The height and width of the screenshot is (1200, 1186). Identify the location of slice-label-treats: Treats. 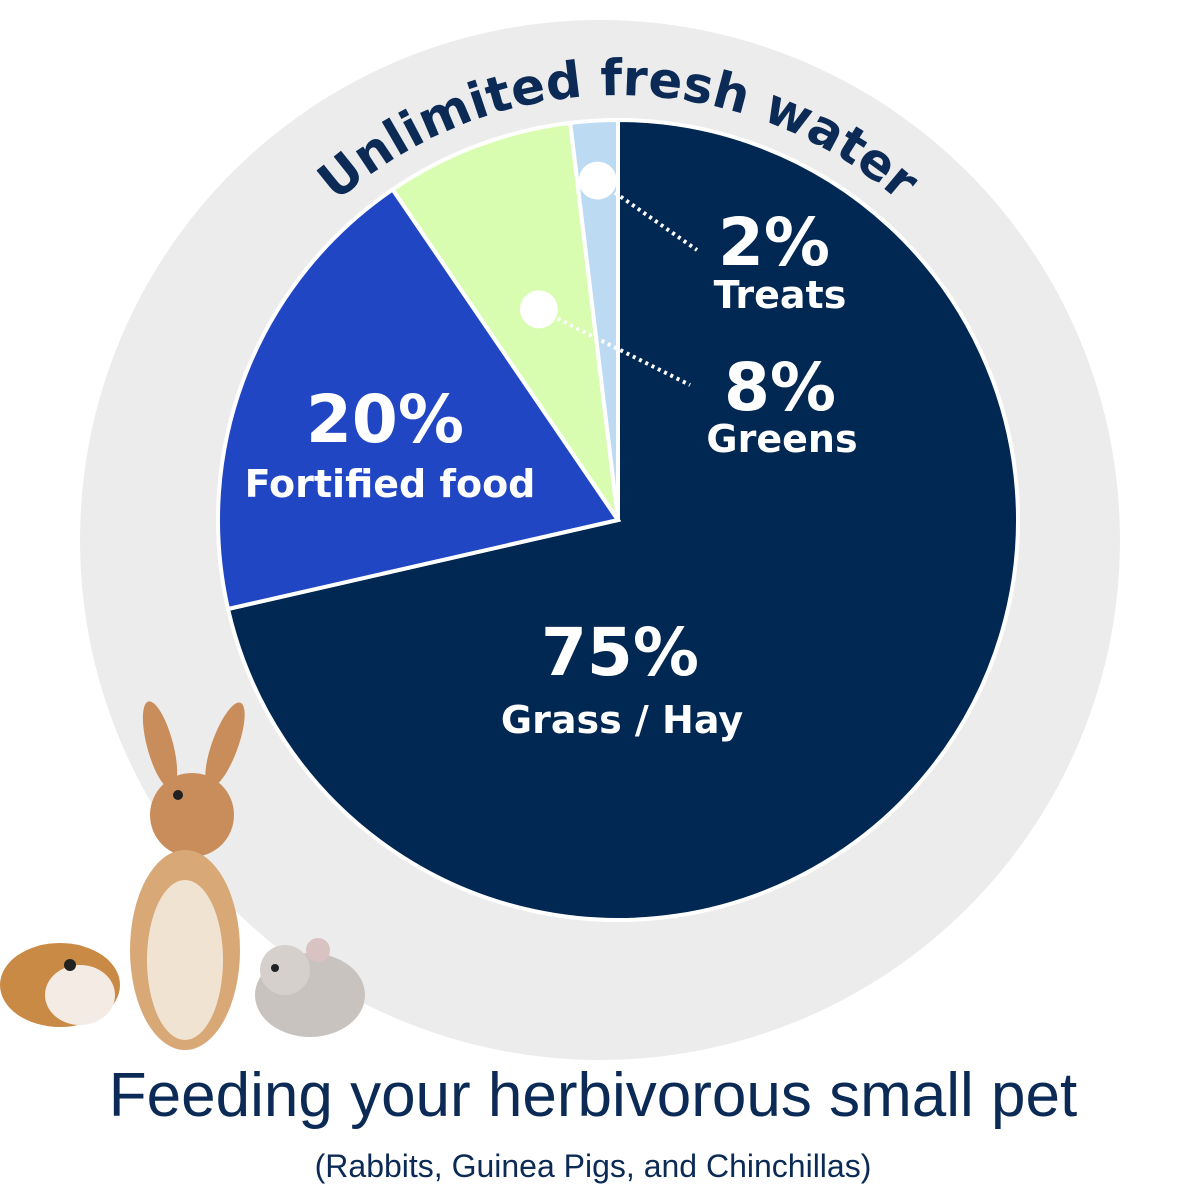
(780, 295).